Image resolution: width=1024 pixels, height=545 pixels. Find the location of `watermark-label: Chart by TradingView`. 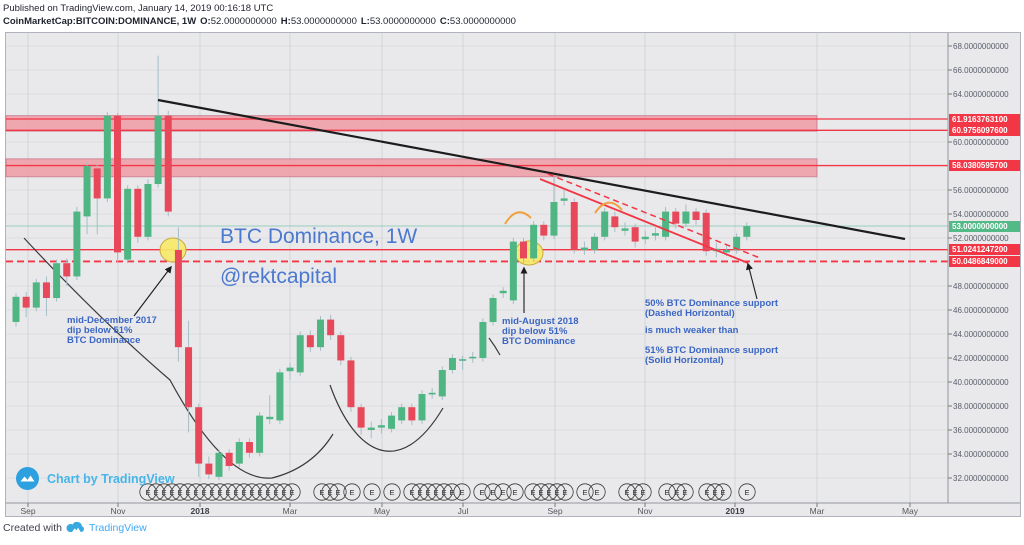

watermark-label: Chart by TradingView is located at coordinates (111, 478).